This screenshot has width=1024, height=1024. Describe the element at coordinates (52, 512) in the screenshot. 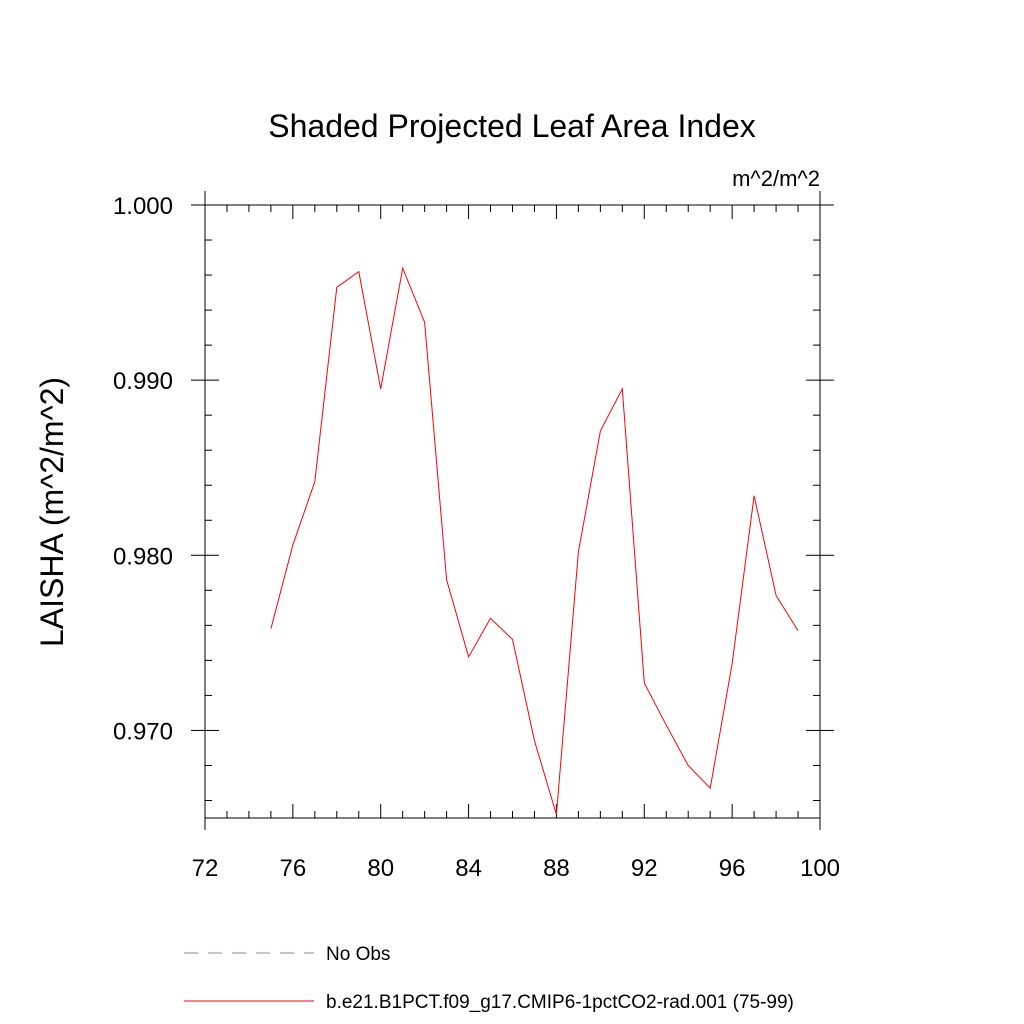

I see `y-axis-label: LAISHA (m^2/m^2)` at that location.